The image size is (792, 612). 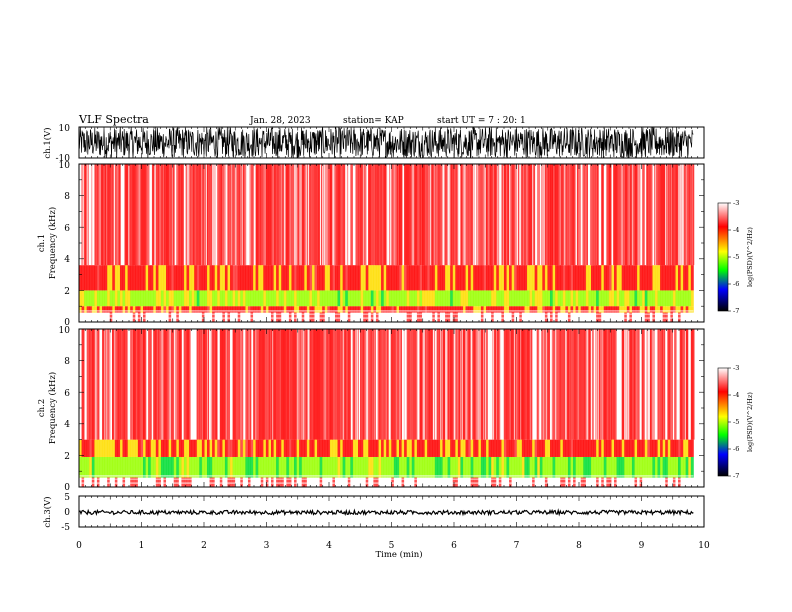 I want to click on ch1-ytick-top: 10, so click(x=65, y=129).